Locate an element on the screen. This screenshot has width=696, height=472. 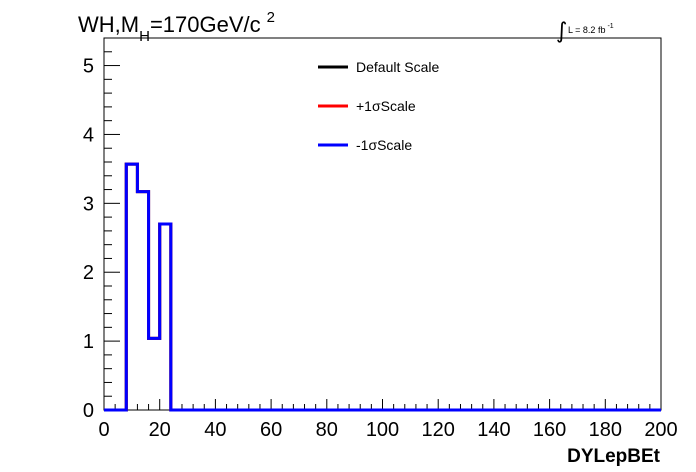
luminosity-label: ∫ L = 8.2 fb -1 is located at coordinates (585, 31).